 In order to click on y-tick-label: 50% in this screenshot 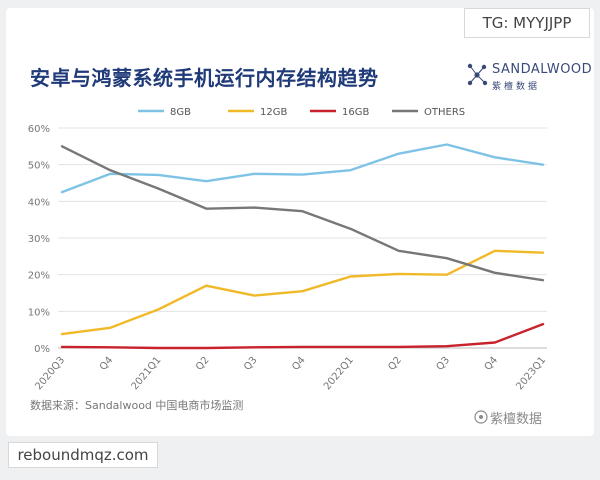, I will do `click(39, 166)`.